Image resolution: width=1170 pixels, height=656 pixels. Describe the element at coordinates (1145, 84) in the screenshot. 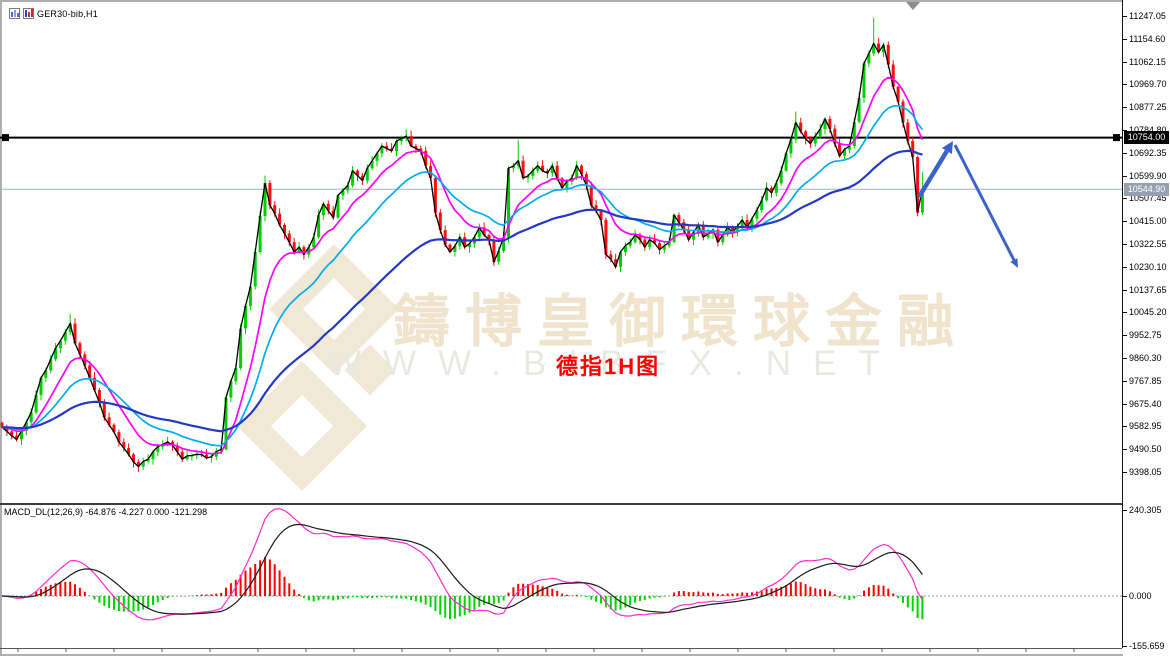

I see `price-tick: 10969.70` at that location.